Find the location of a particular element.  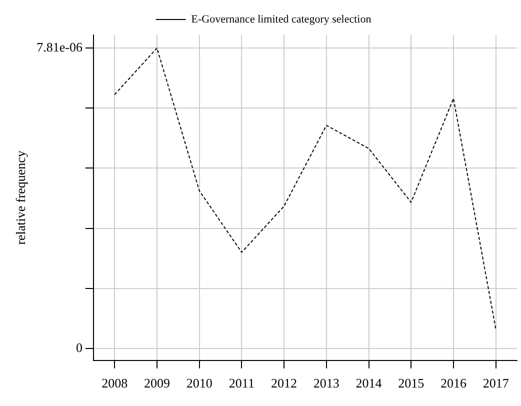

x-tick-label: 2017 is located at coordinates (496, 383).